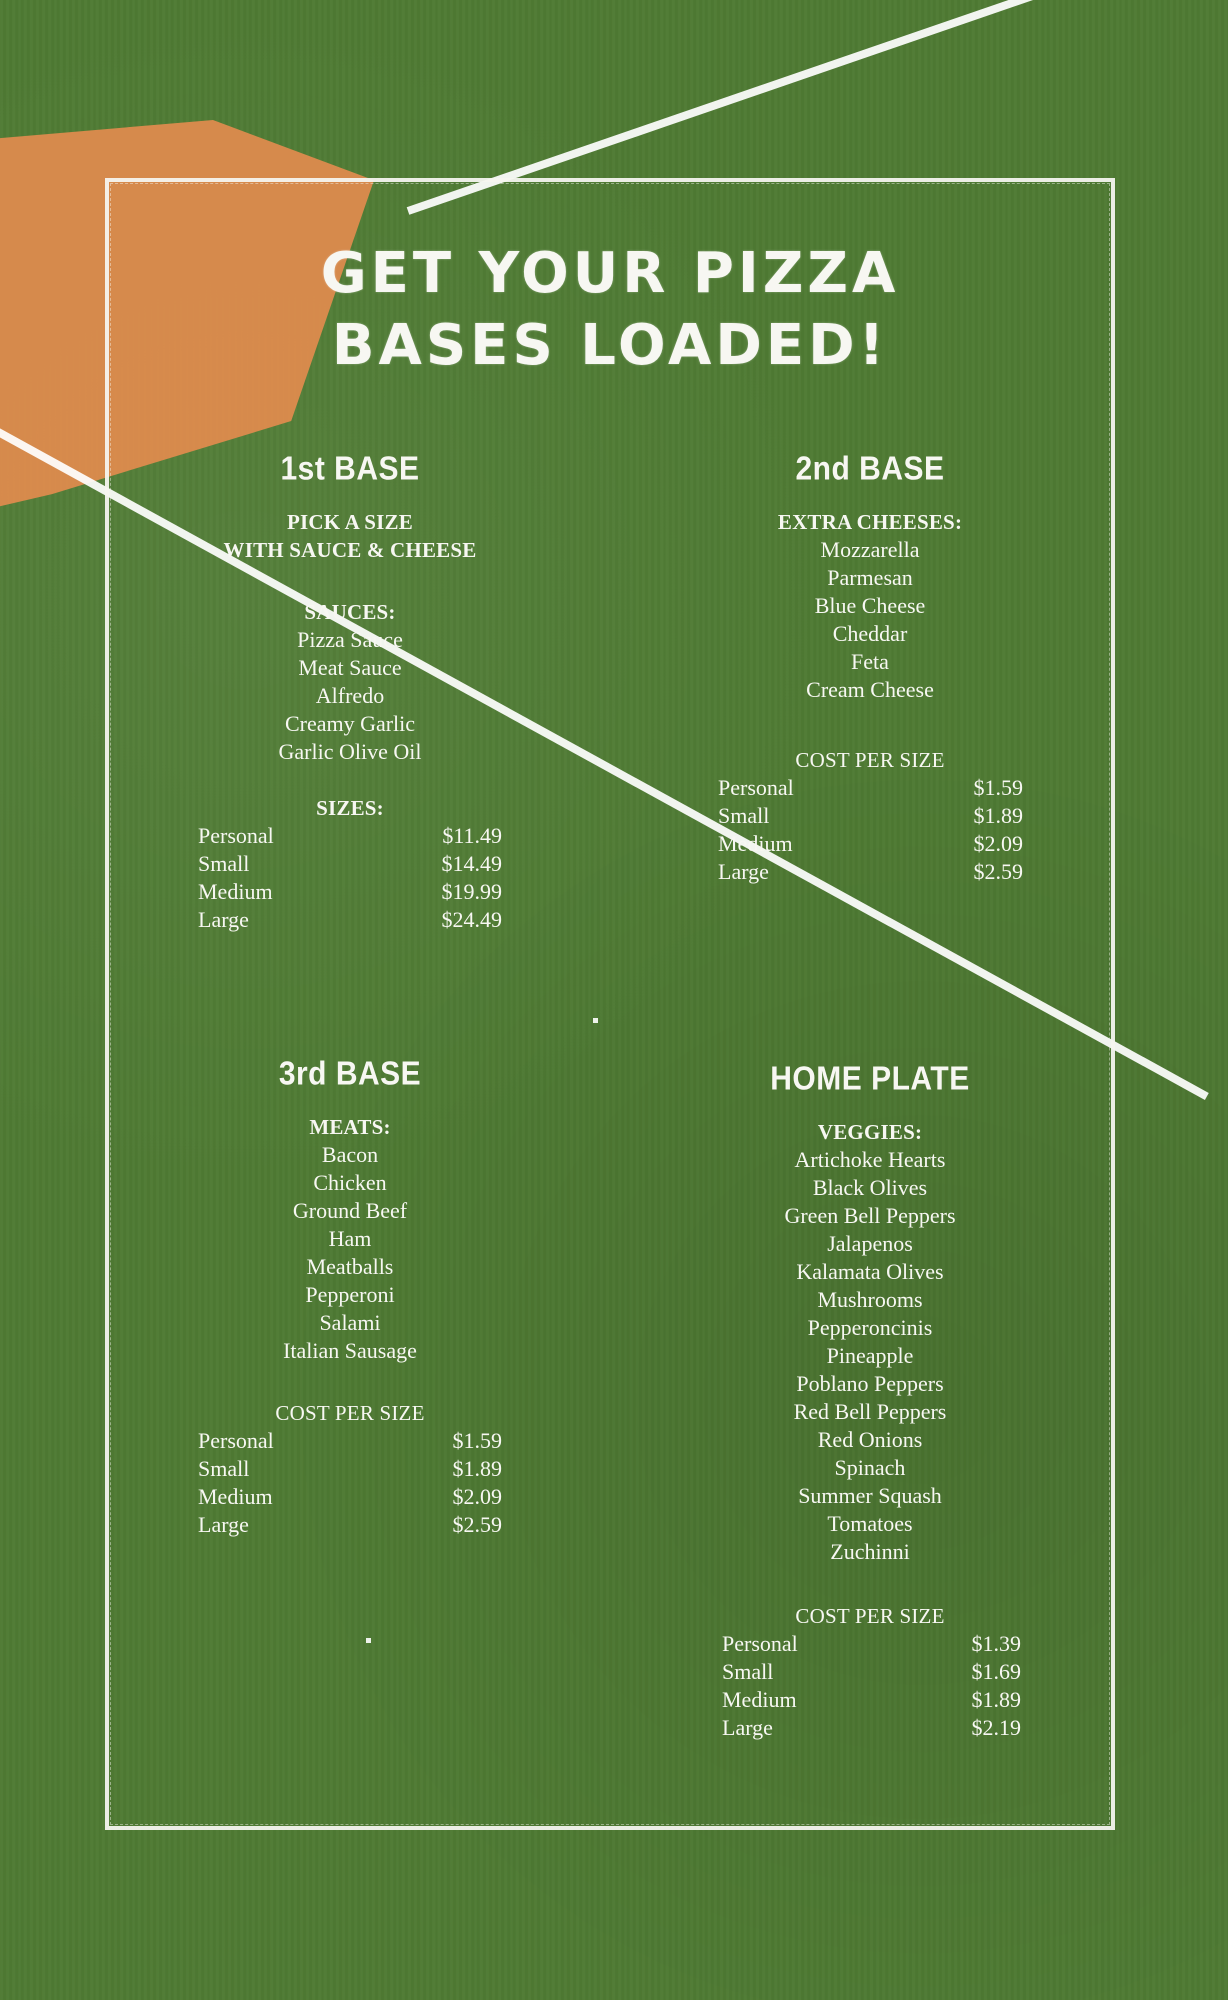 The image size is (1228, 2000). I want to click on extra-cheeses-heading: EXTRA CHEESES:, so click(870, 522).